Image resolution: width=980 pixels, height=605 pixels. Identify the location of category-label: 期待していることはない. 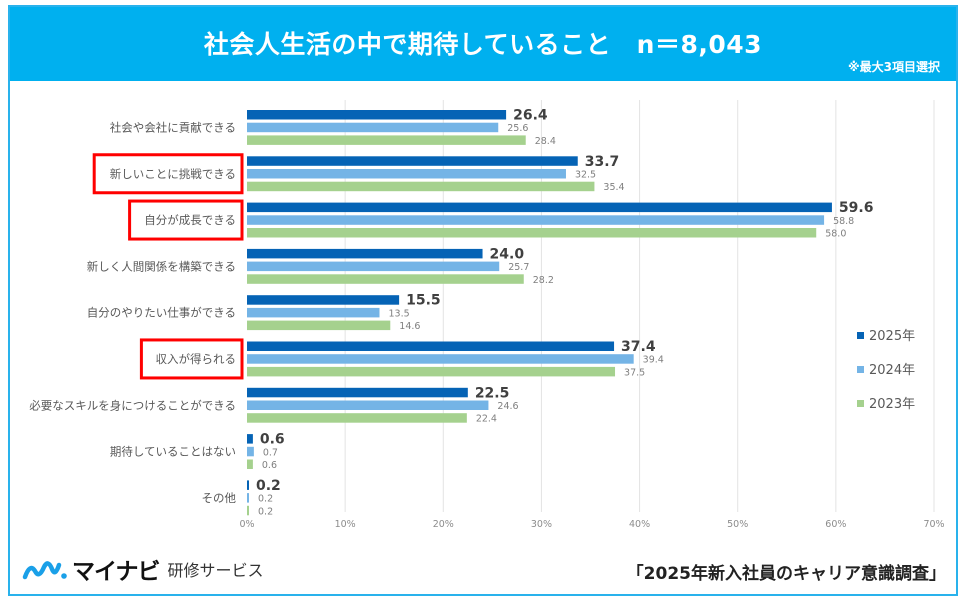
(173, 452).